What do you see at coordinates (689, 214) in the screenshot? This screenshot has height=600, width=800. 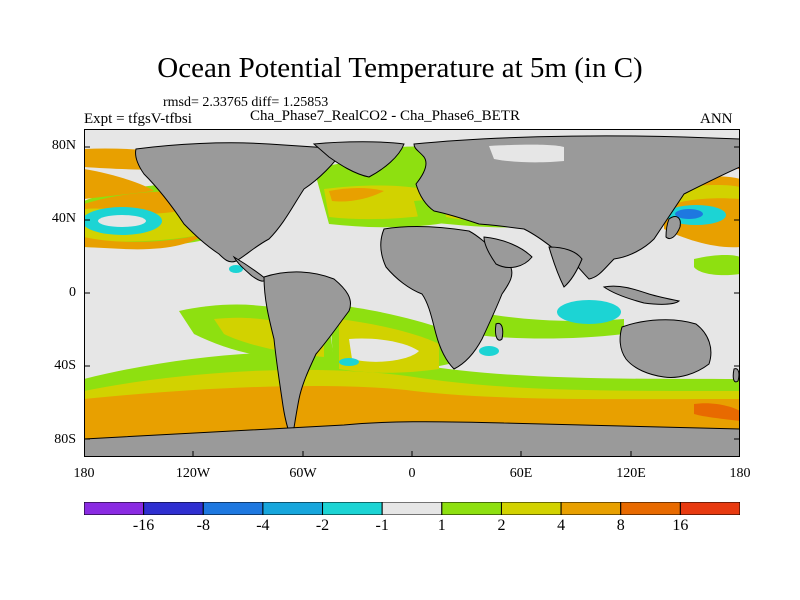 I see `kuroshio-blue` at bounding box center [689, 214].